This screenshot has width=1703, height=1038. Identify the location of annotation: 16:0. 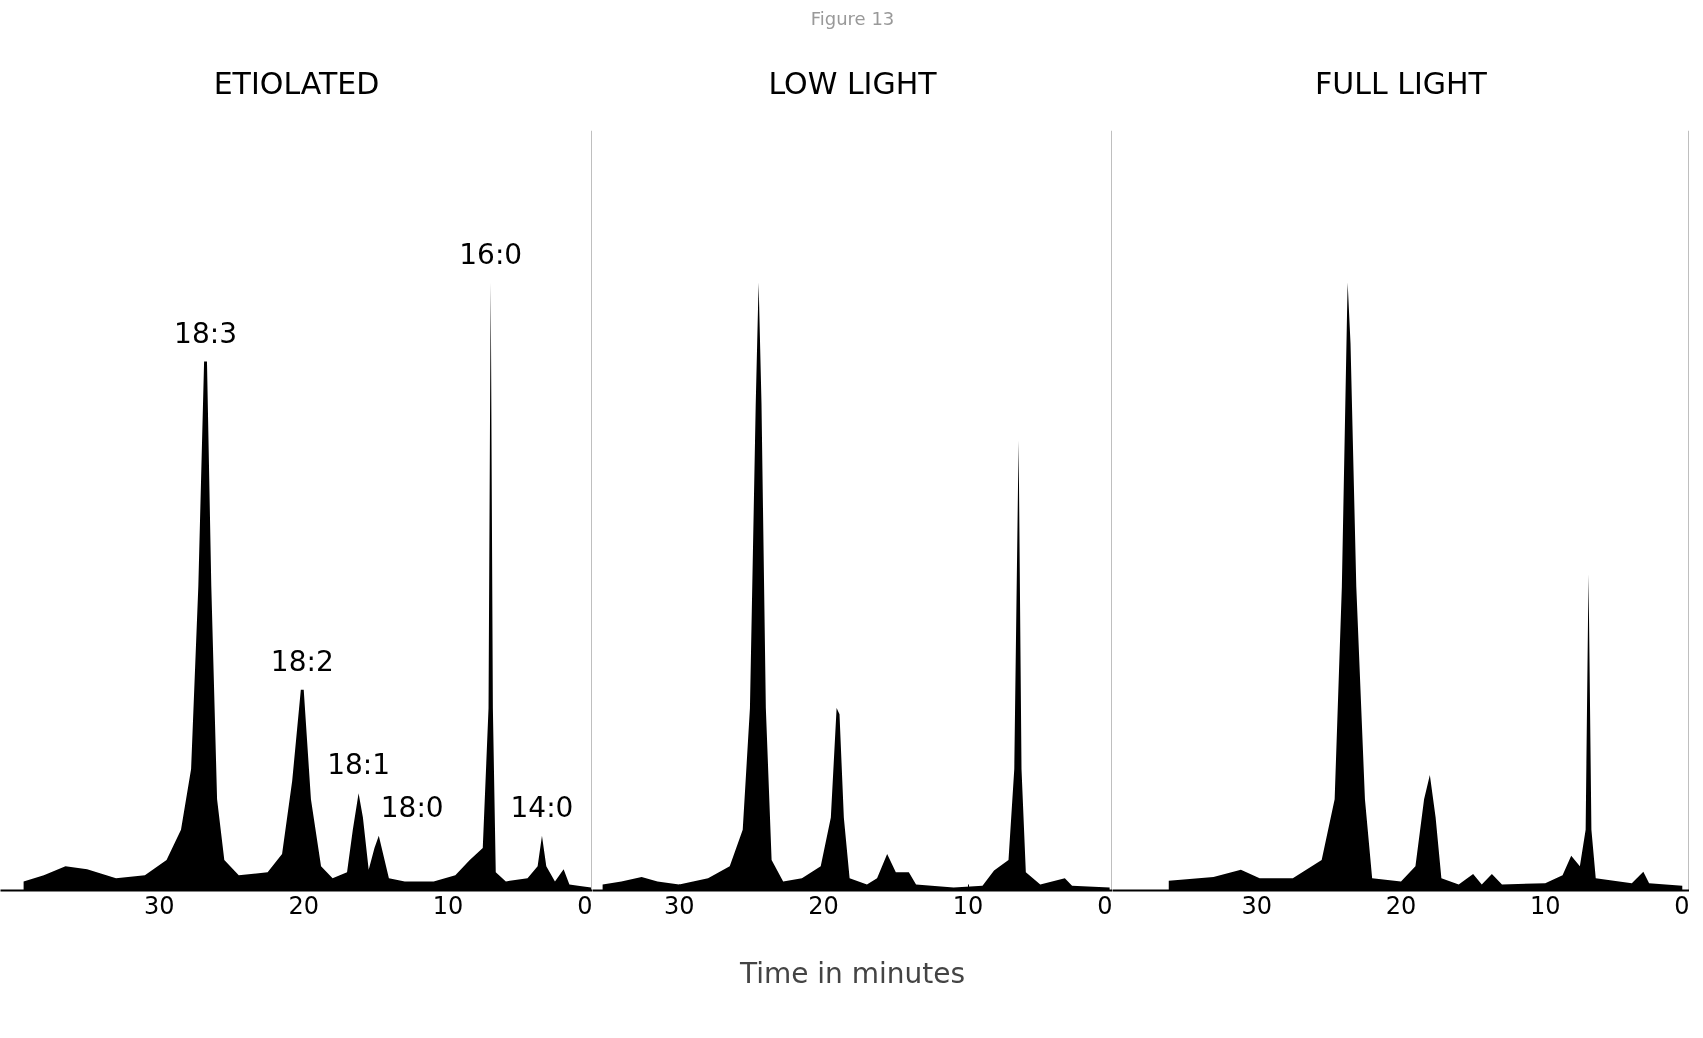
(491, 254).